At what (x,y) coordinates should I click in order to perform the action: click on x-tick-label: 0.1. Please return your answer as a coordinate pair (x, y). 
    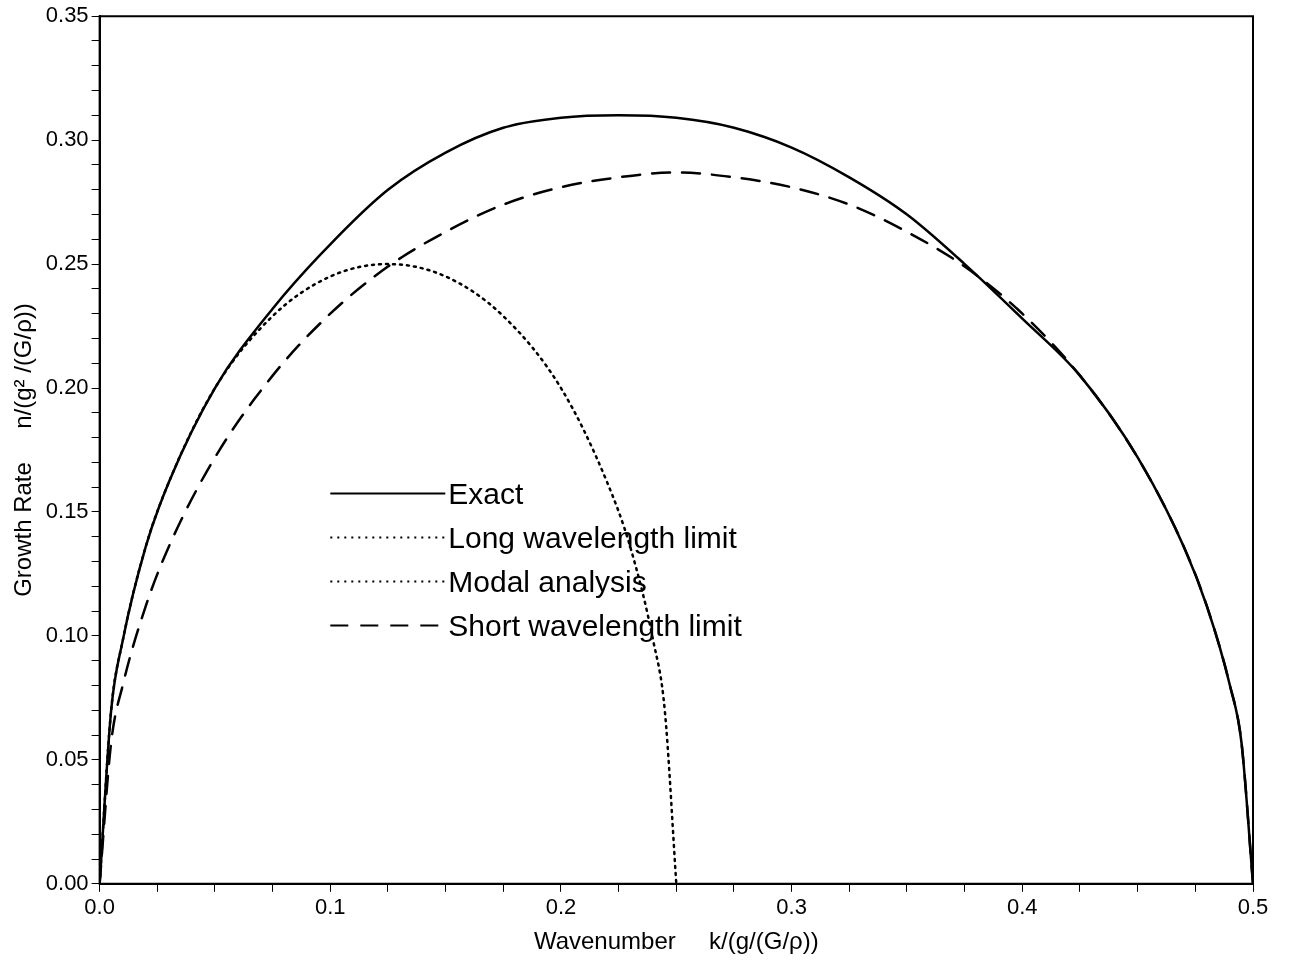
    Looking at the image, I should click on (330, 907).